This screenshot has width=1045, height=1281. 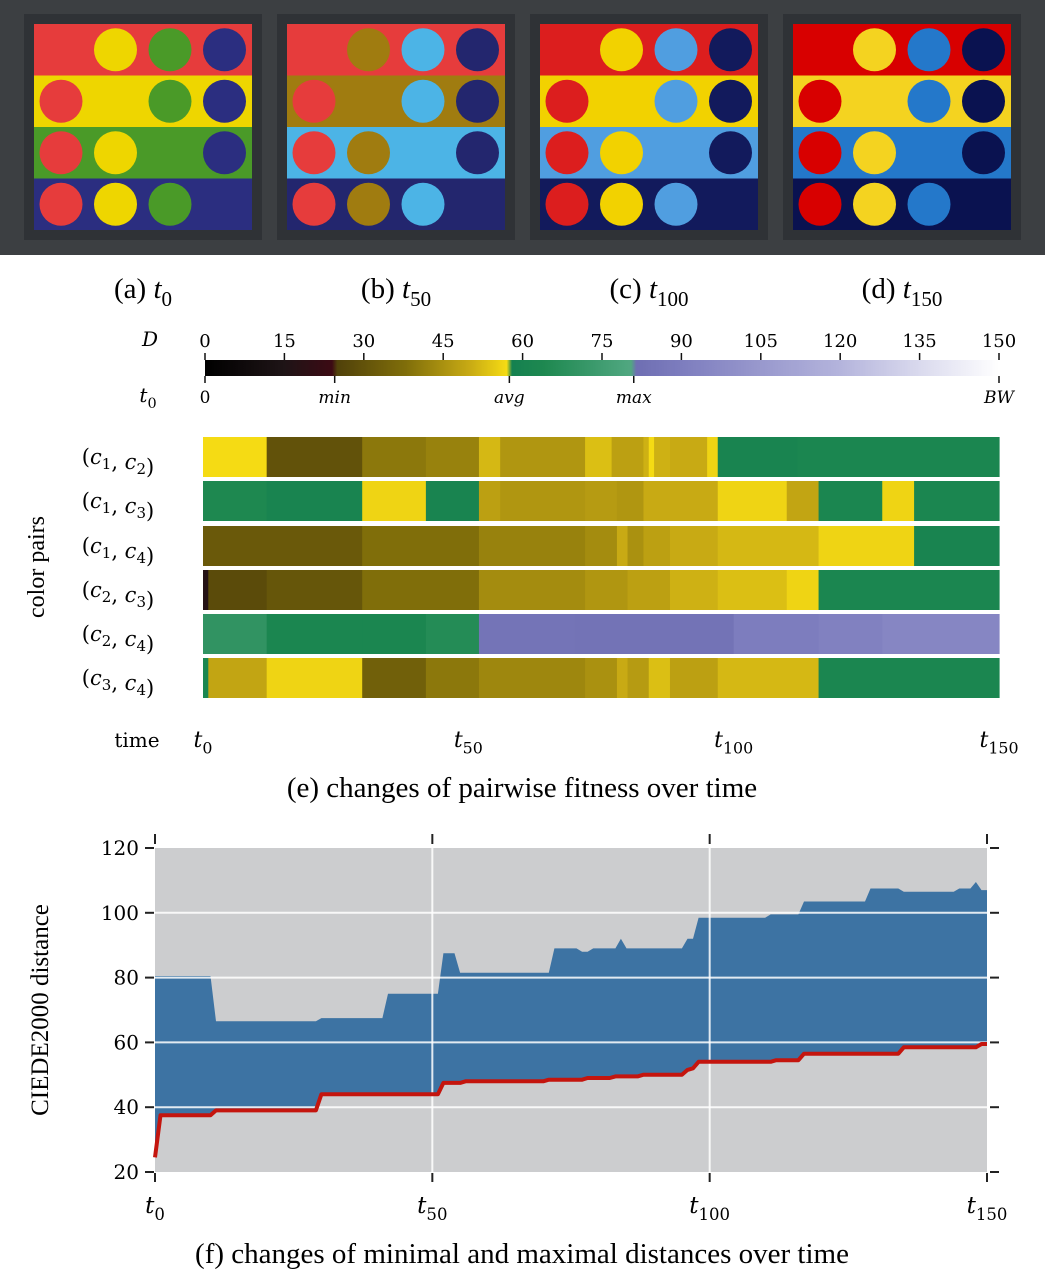 What do you see at coordinates (882, 289) in the screenshot?
I see `caption-prefix: (d)` at bounding box center [882, 289].